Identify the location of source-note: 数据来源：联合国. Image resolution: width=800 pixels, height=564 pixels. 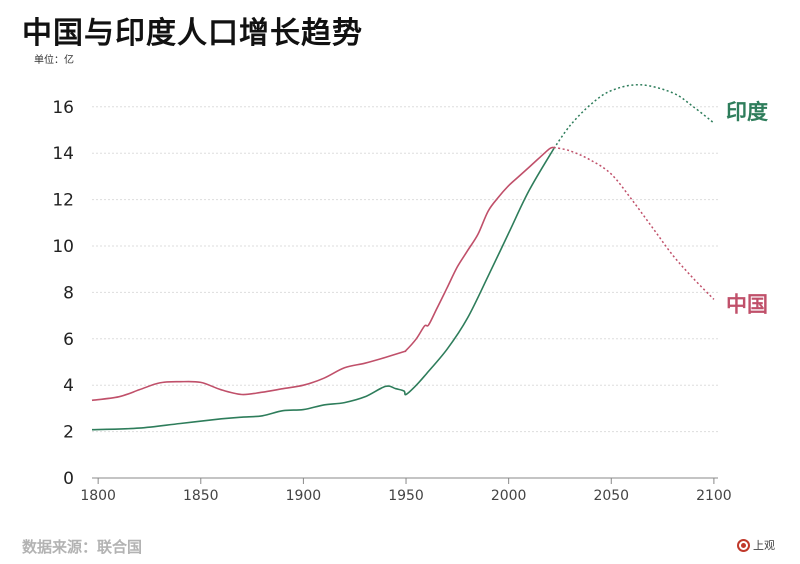
(82, 547).